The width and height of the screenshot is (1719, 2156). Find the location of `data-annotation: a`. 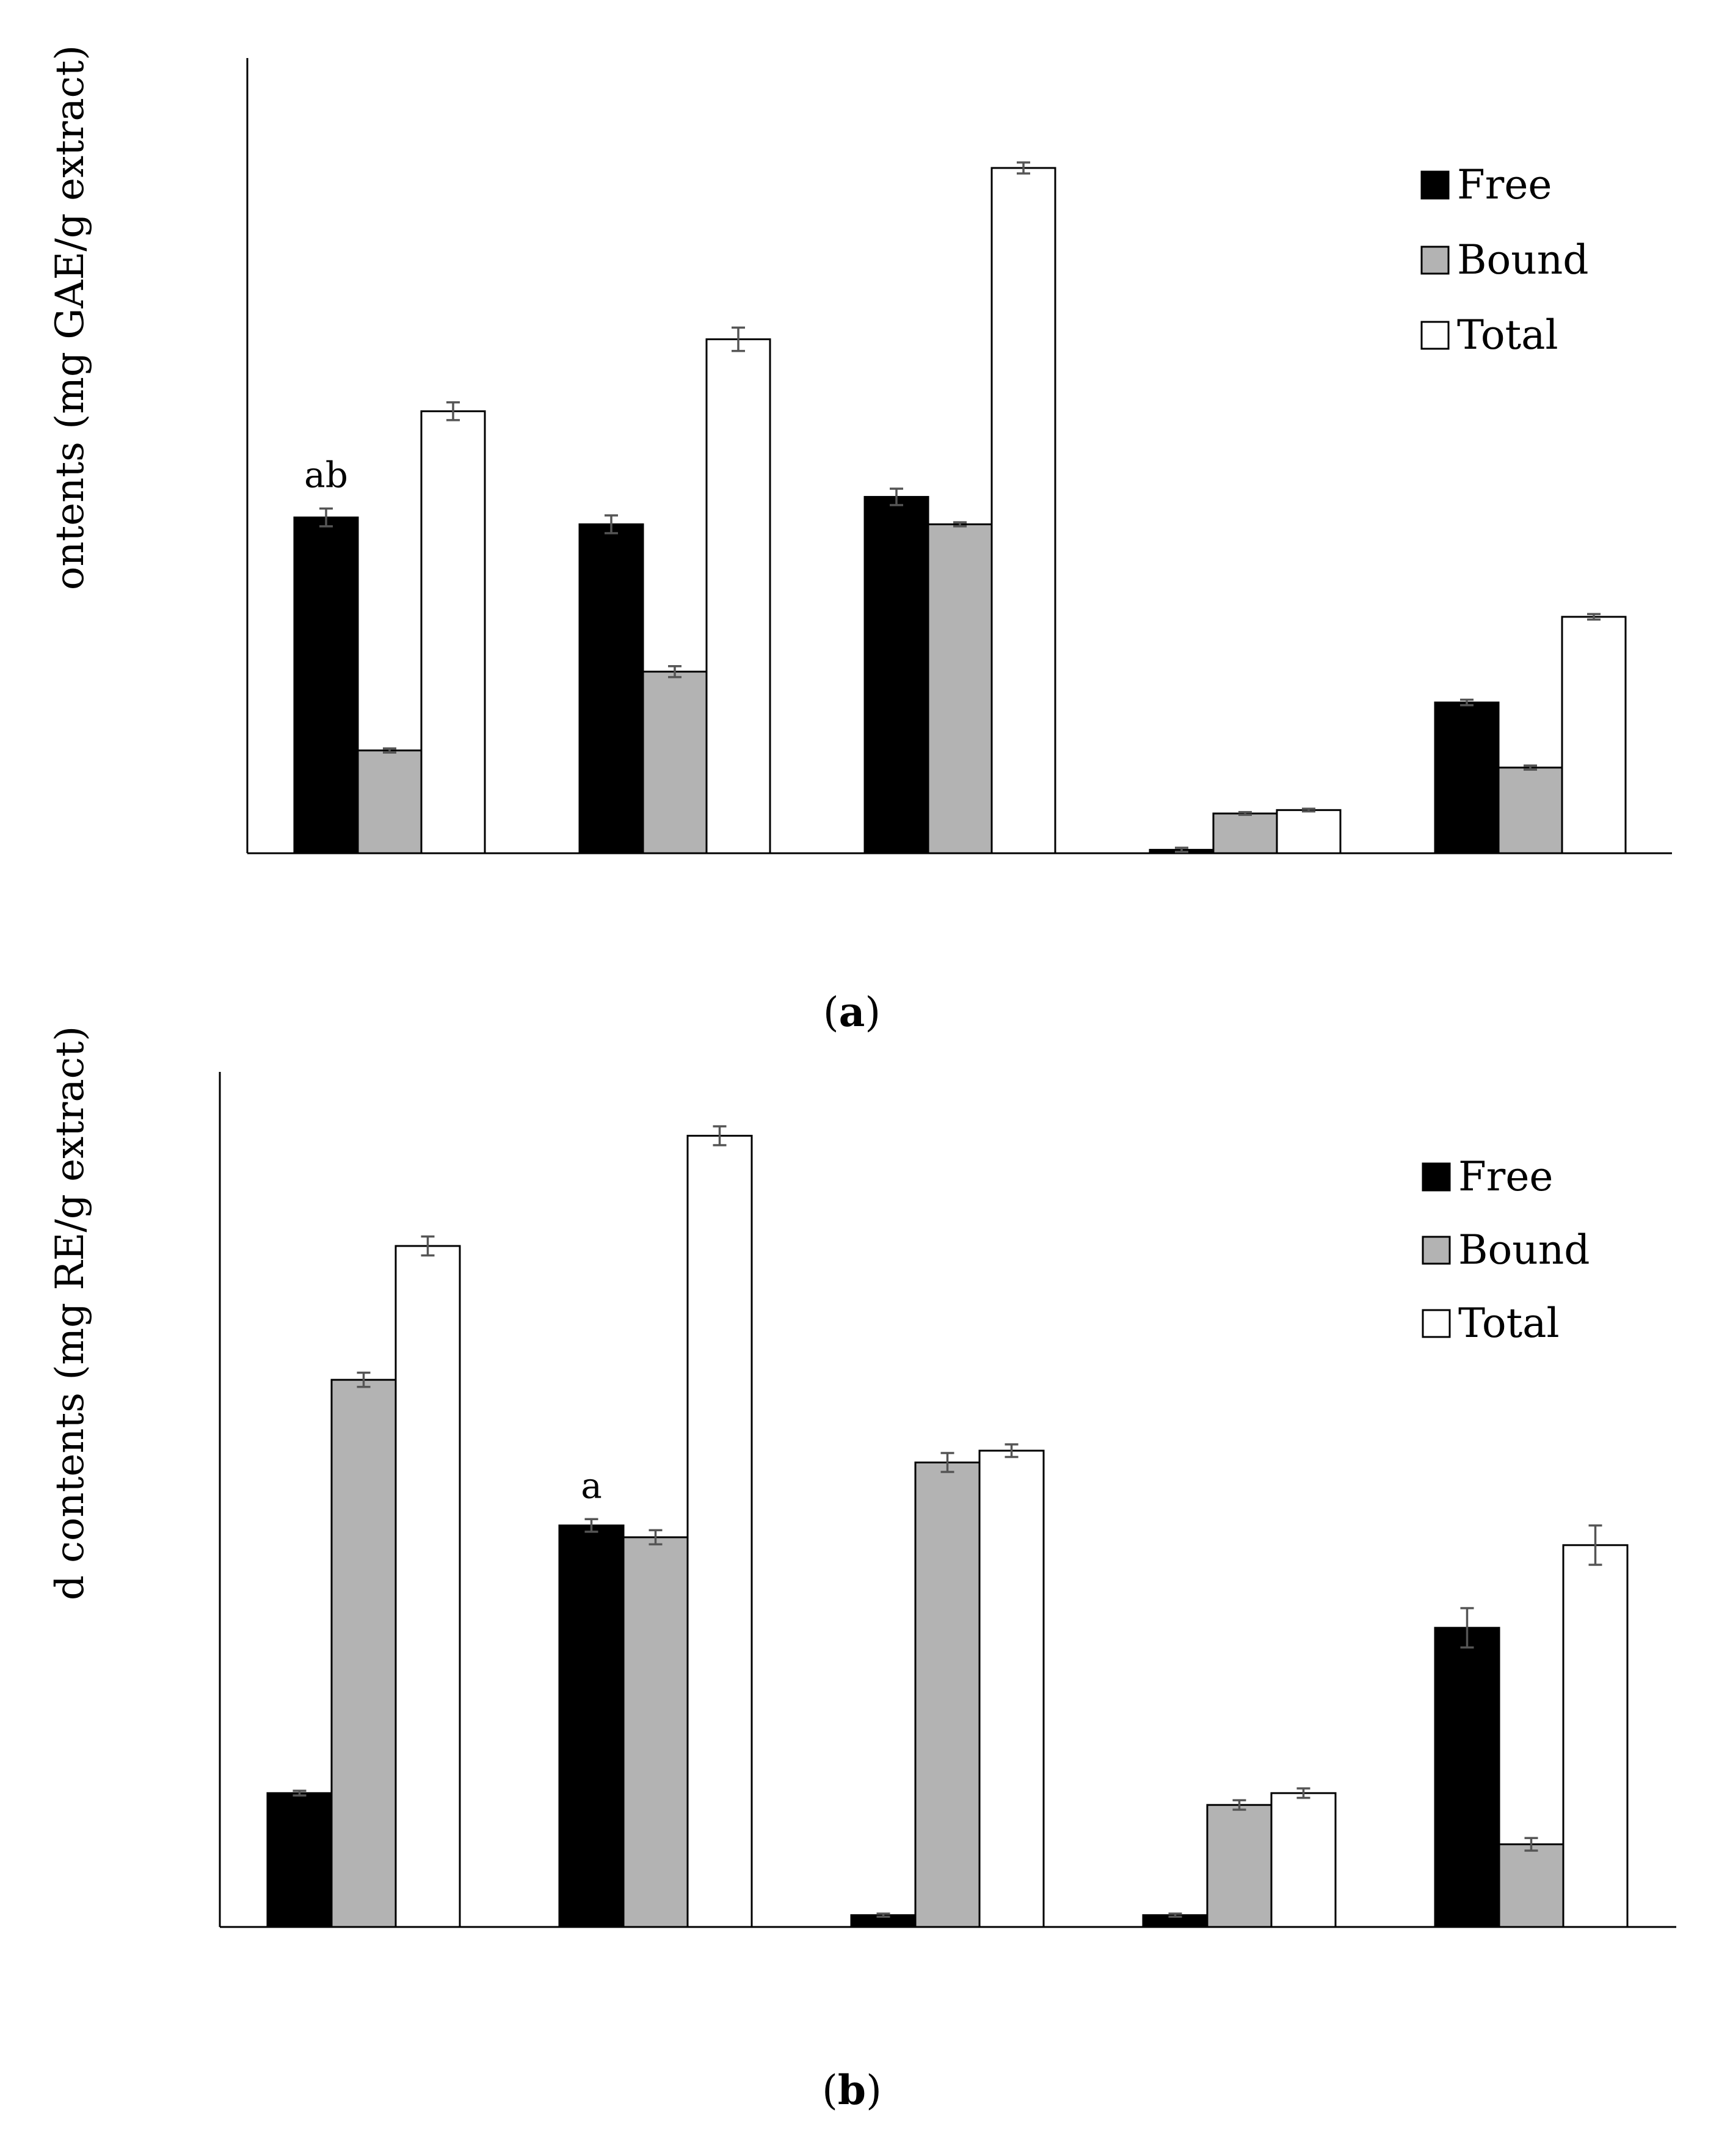

data-annotation: a is located at coordinates (591, 1485).